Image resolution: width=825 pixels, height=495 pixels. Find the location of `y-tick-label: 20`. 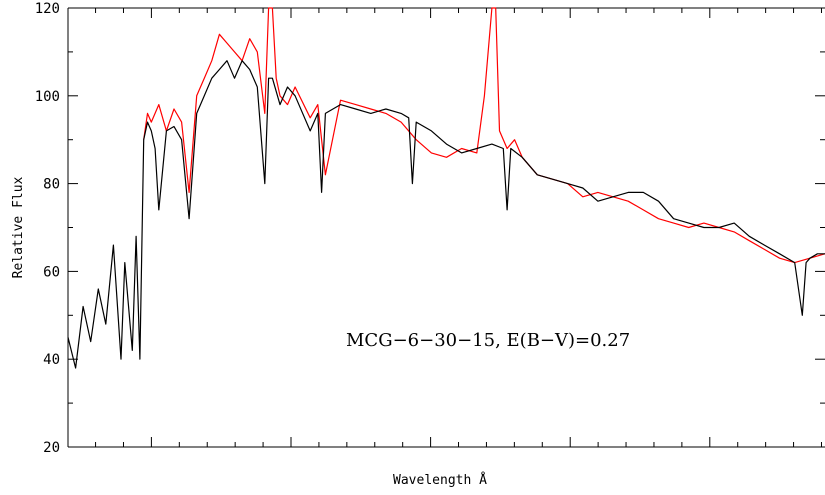

y-tick-label: 20 is located at coordinates (51, 448).